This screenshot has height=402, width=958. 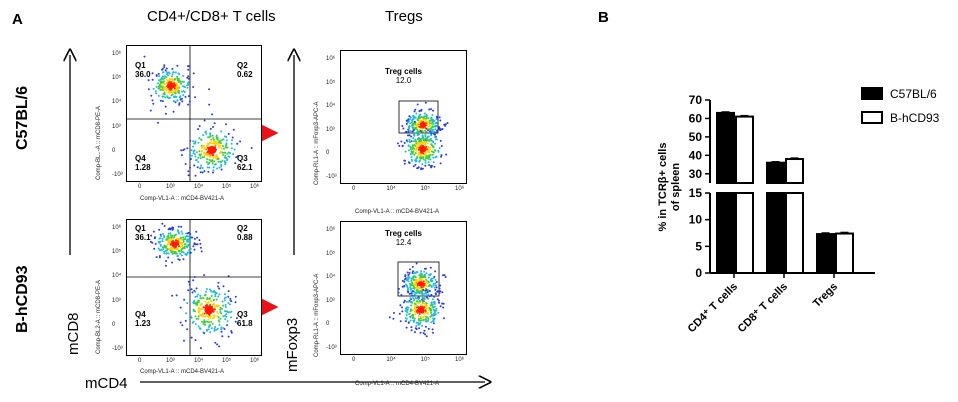 I want to click on q4-label: Q4 1.28, so click(x=143, y=163).